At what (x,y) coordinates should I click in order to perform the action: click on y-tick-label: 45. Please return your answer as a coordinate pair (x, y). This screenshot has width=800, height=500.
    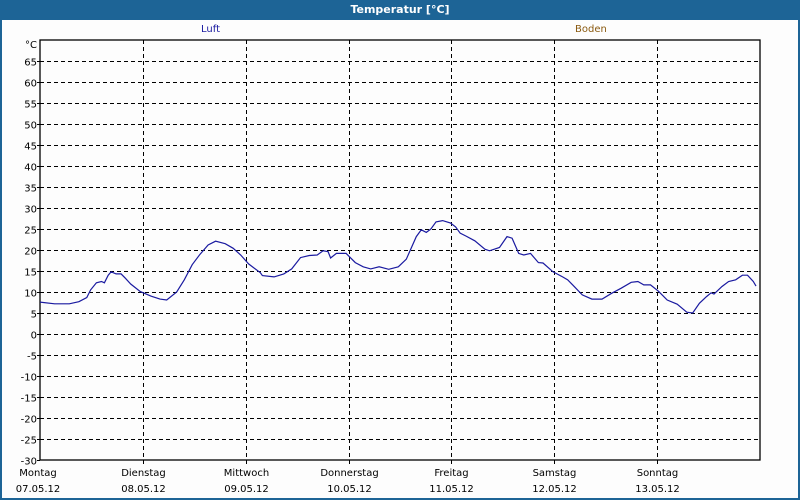
    Looking at the image, I should click on (30, 147).